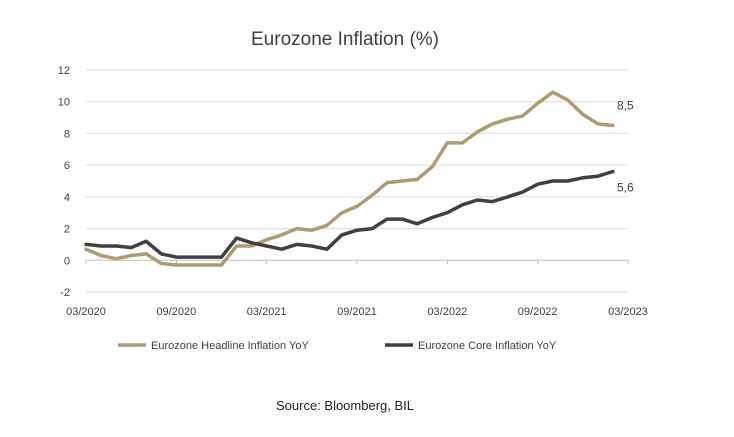  I want to click on legend-label: Eurozone Headline Inflation YoY, so click(230, 346).